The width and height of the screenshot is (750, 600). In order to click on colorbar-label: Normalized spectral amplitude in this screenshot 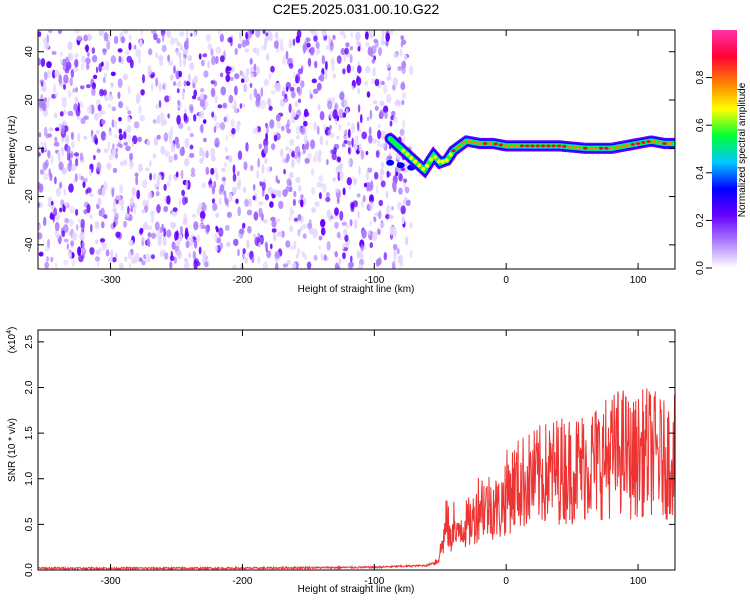, I will do `click(742, 149)`.